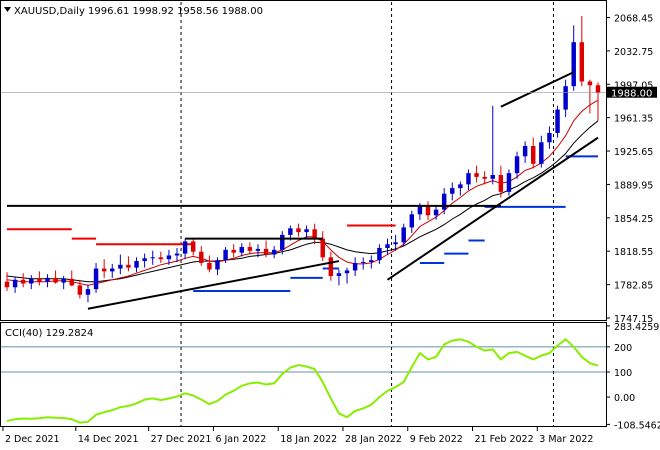  Describe the element at coordinates (633, 376) in the screenshot. I see `cci-axis: 283.4259 200 100 0.00 -108.5462` at that location.